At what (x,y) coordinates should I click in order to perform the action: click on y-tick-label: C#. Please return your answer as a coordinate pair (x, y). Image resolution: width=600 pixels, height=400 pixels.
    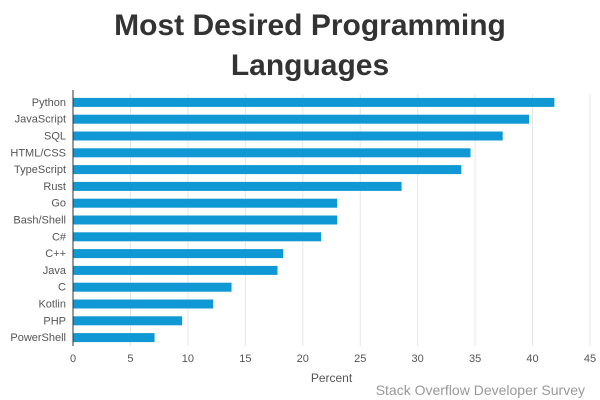
    Looking at the image, I should click on (59, 237).